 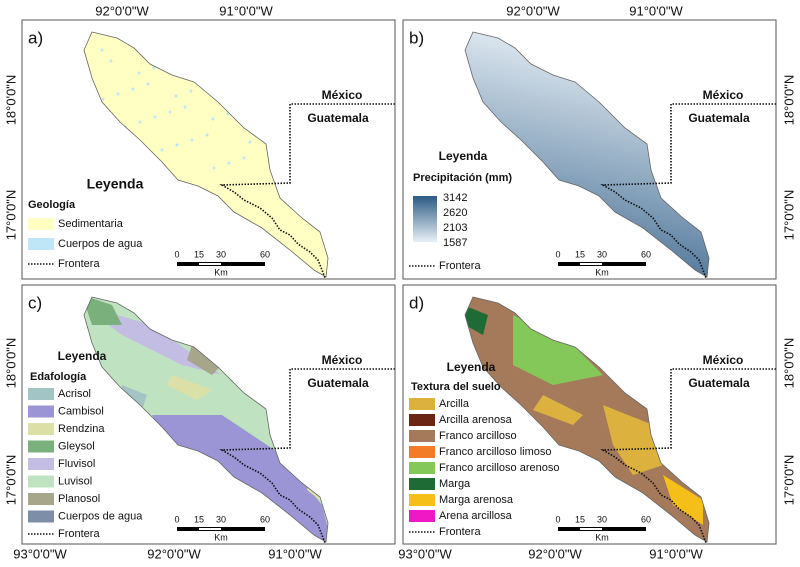 What do you see at coordinates (416, 37) in the screenshot?
I see `panel-label: b)` at bounding box center [416, 37].